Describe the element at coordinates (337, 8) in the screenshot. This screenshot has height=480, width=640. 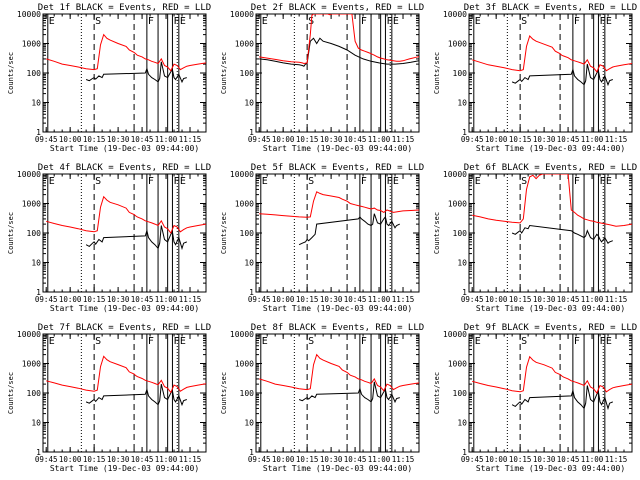
I see `panel-title: Det 2f BLACK = Events, RED = LLD` at that location.